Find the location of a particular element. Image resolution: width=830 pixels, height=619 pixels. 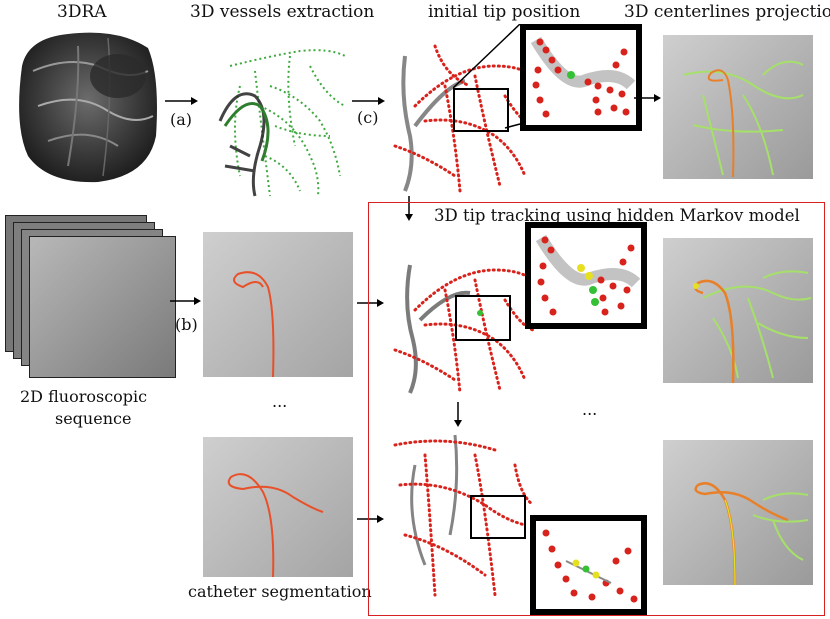

fluoroscopic-sequence-stack is located at coordinates (91, 297).